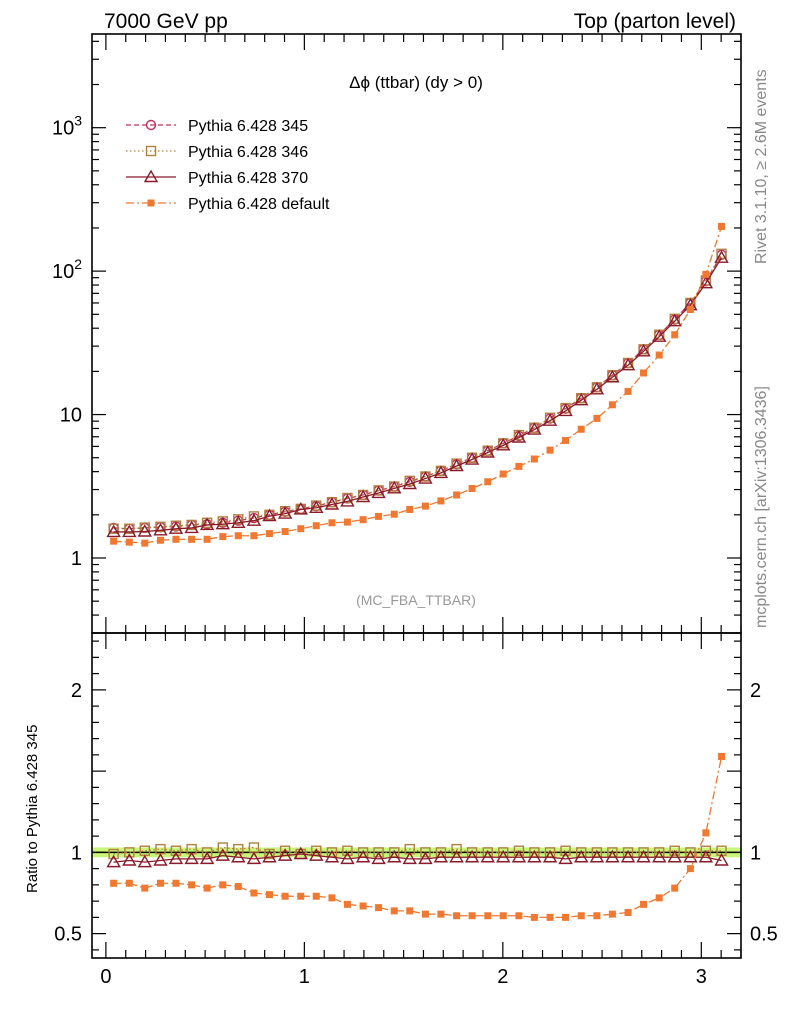 This screenshot has height=1024, width=786. Describe the element at coordinates (68, 935) in the screenshot. I see `ratio-y-tick-label: 0.5` at that location.